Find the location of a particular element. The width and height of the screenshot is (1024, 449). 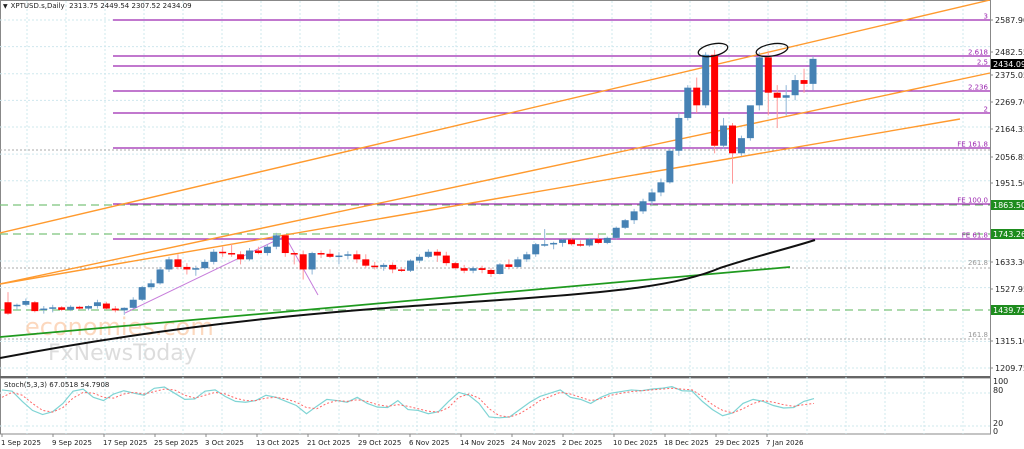

fib-level-label: 2.236 is located at coordinates (978, 88).